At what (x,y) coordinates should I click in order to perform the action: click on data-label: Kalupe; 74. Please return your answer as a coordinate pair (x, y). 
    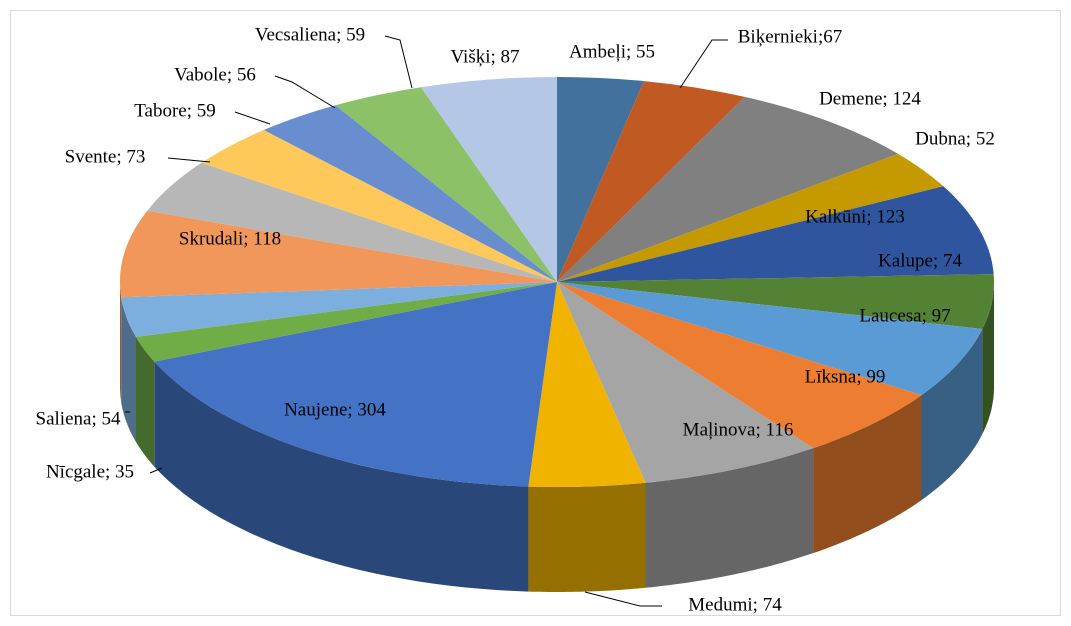
    Looking at the image, I should click on (920, 260).